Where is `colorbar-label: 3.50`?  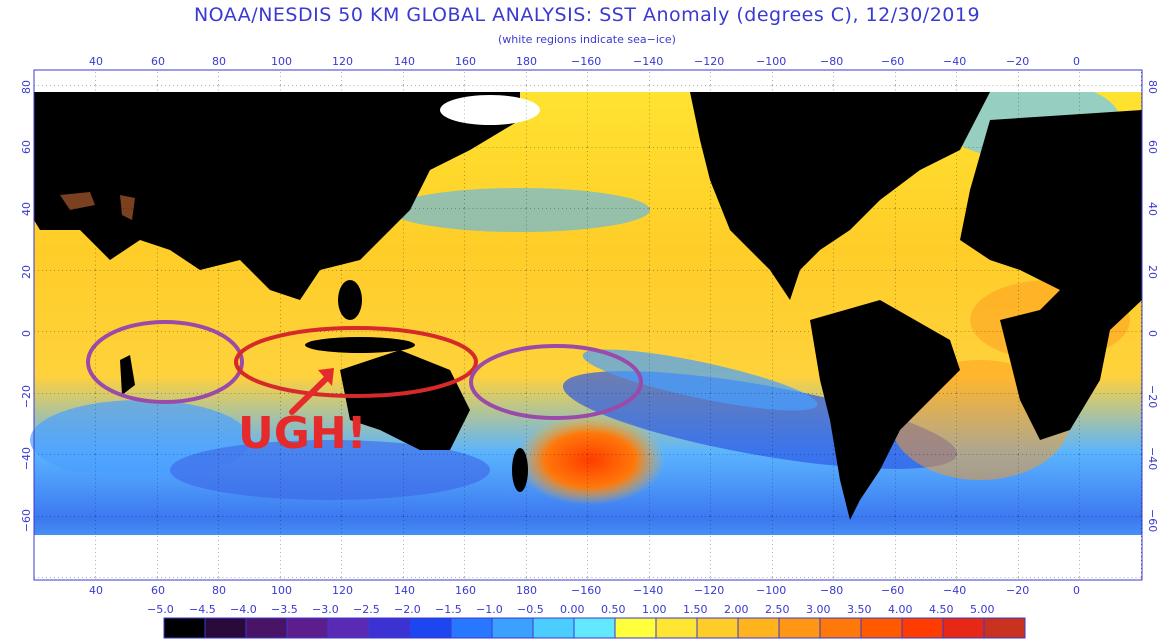 colorbar-label: 3.50 is located at coordinates (859, 609).